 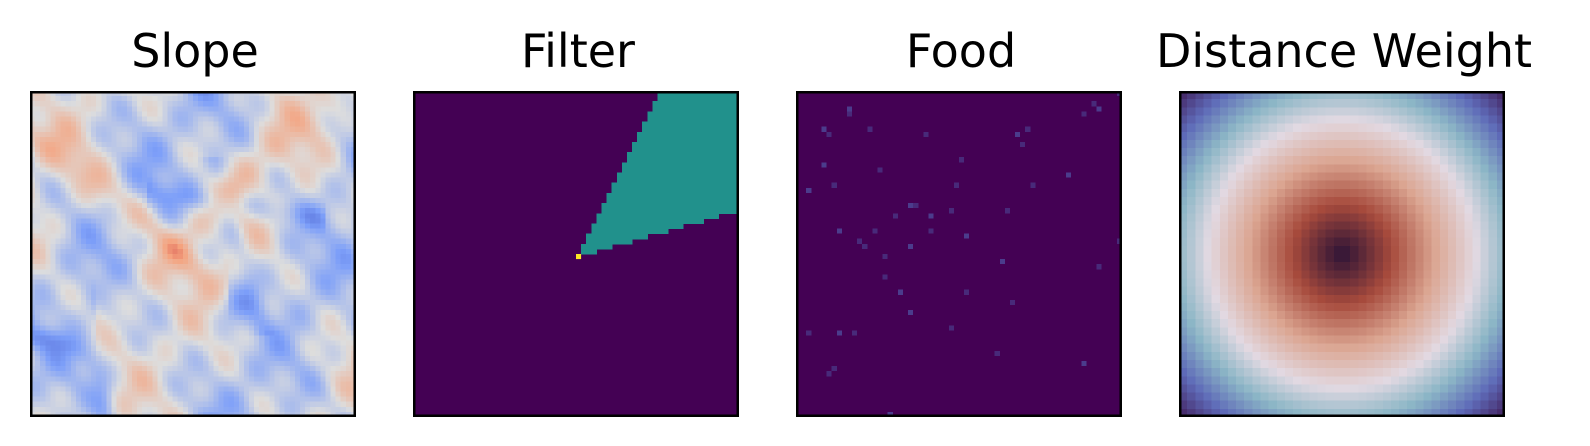 I want to click on food-heatmap, so click(x=959, y=254).